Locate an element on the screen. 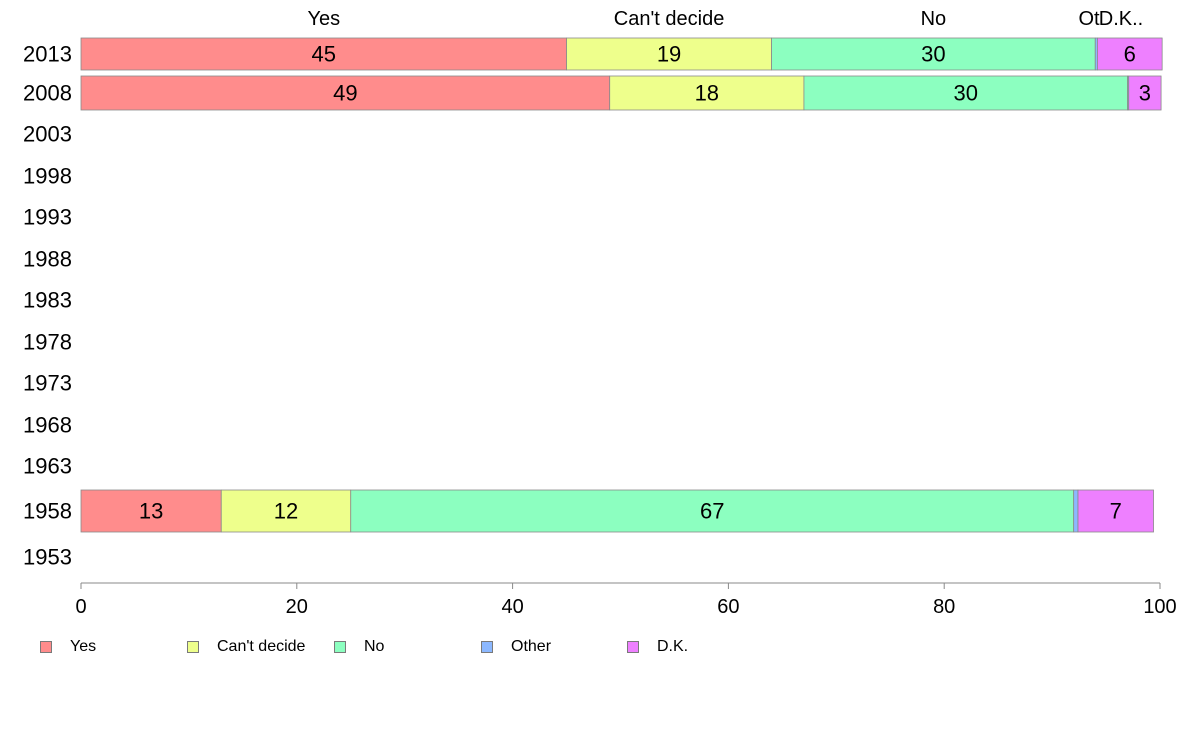 This screenshot has height=736, width=1188. data-label-2008-can-t-decide: 18 is located at coordinates (707, 93).